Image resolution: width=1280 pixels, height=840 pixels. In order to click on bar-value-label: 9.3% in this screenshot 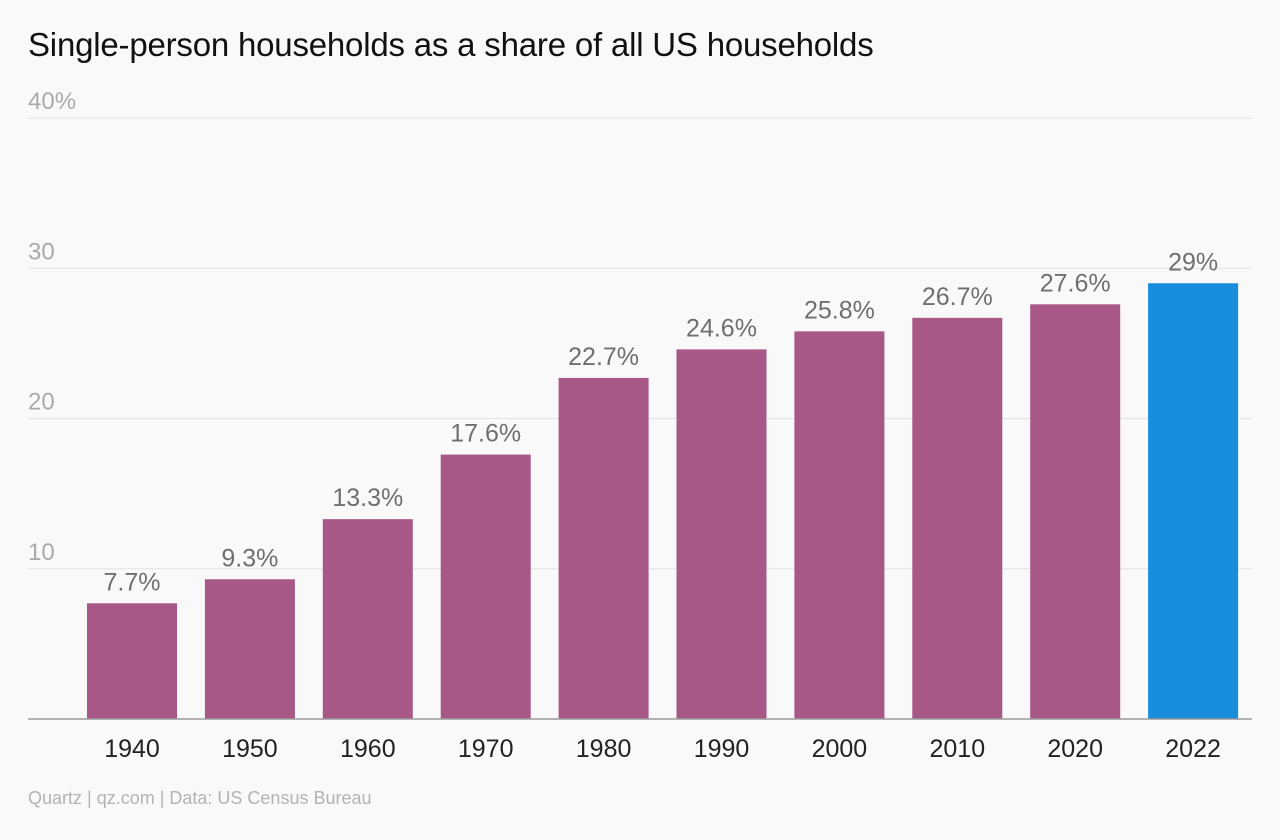, I will do `click(249, 558)`.